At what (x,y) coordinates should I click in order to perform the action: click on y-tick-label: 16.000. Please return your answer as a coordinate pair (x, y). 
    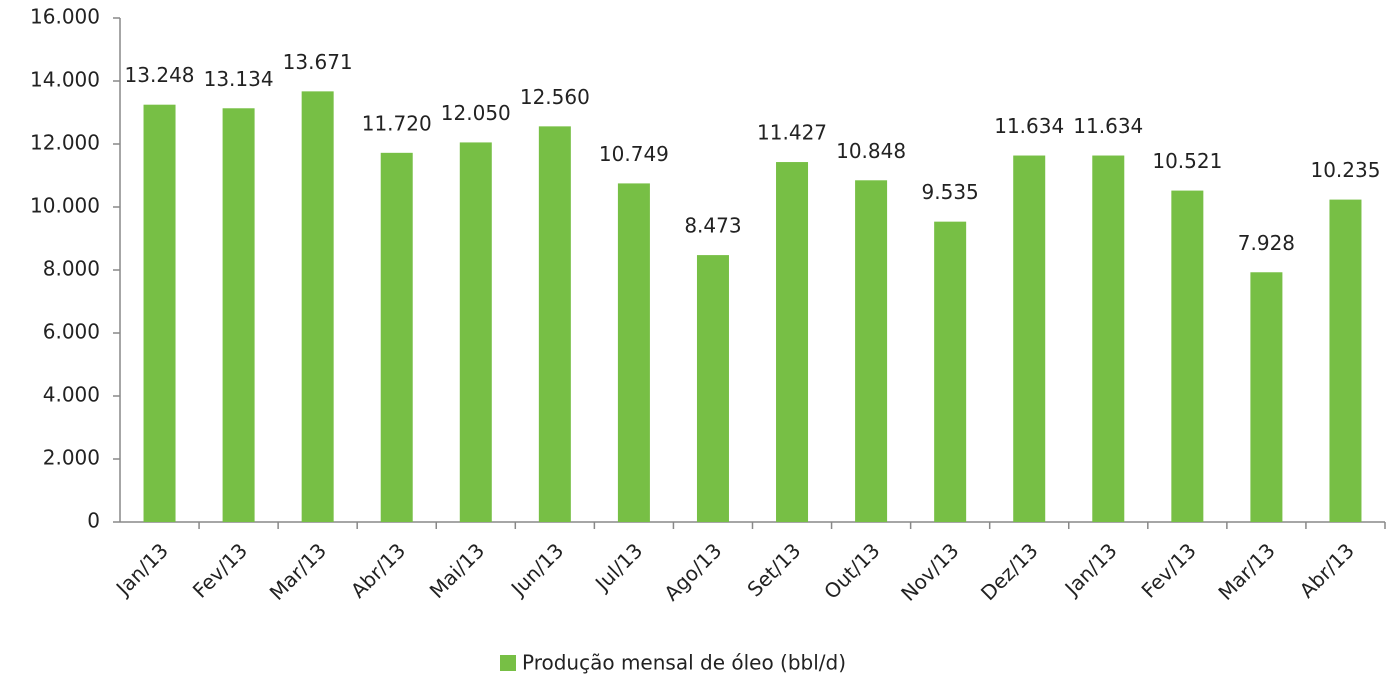
    Looking at the image, I should click on (65, 17).